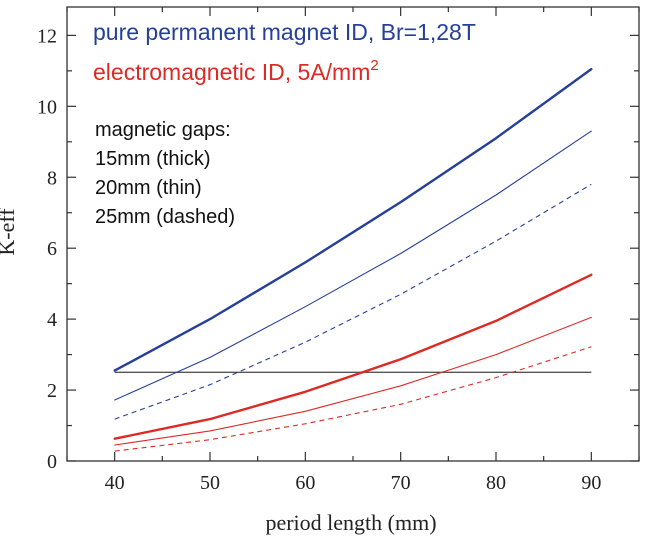 This screenshot has height=543, width=654. I want to click on y-tick-label: 12, so click(47, 36).